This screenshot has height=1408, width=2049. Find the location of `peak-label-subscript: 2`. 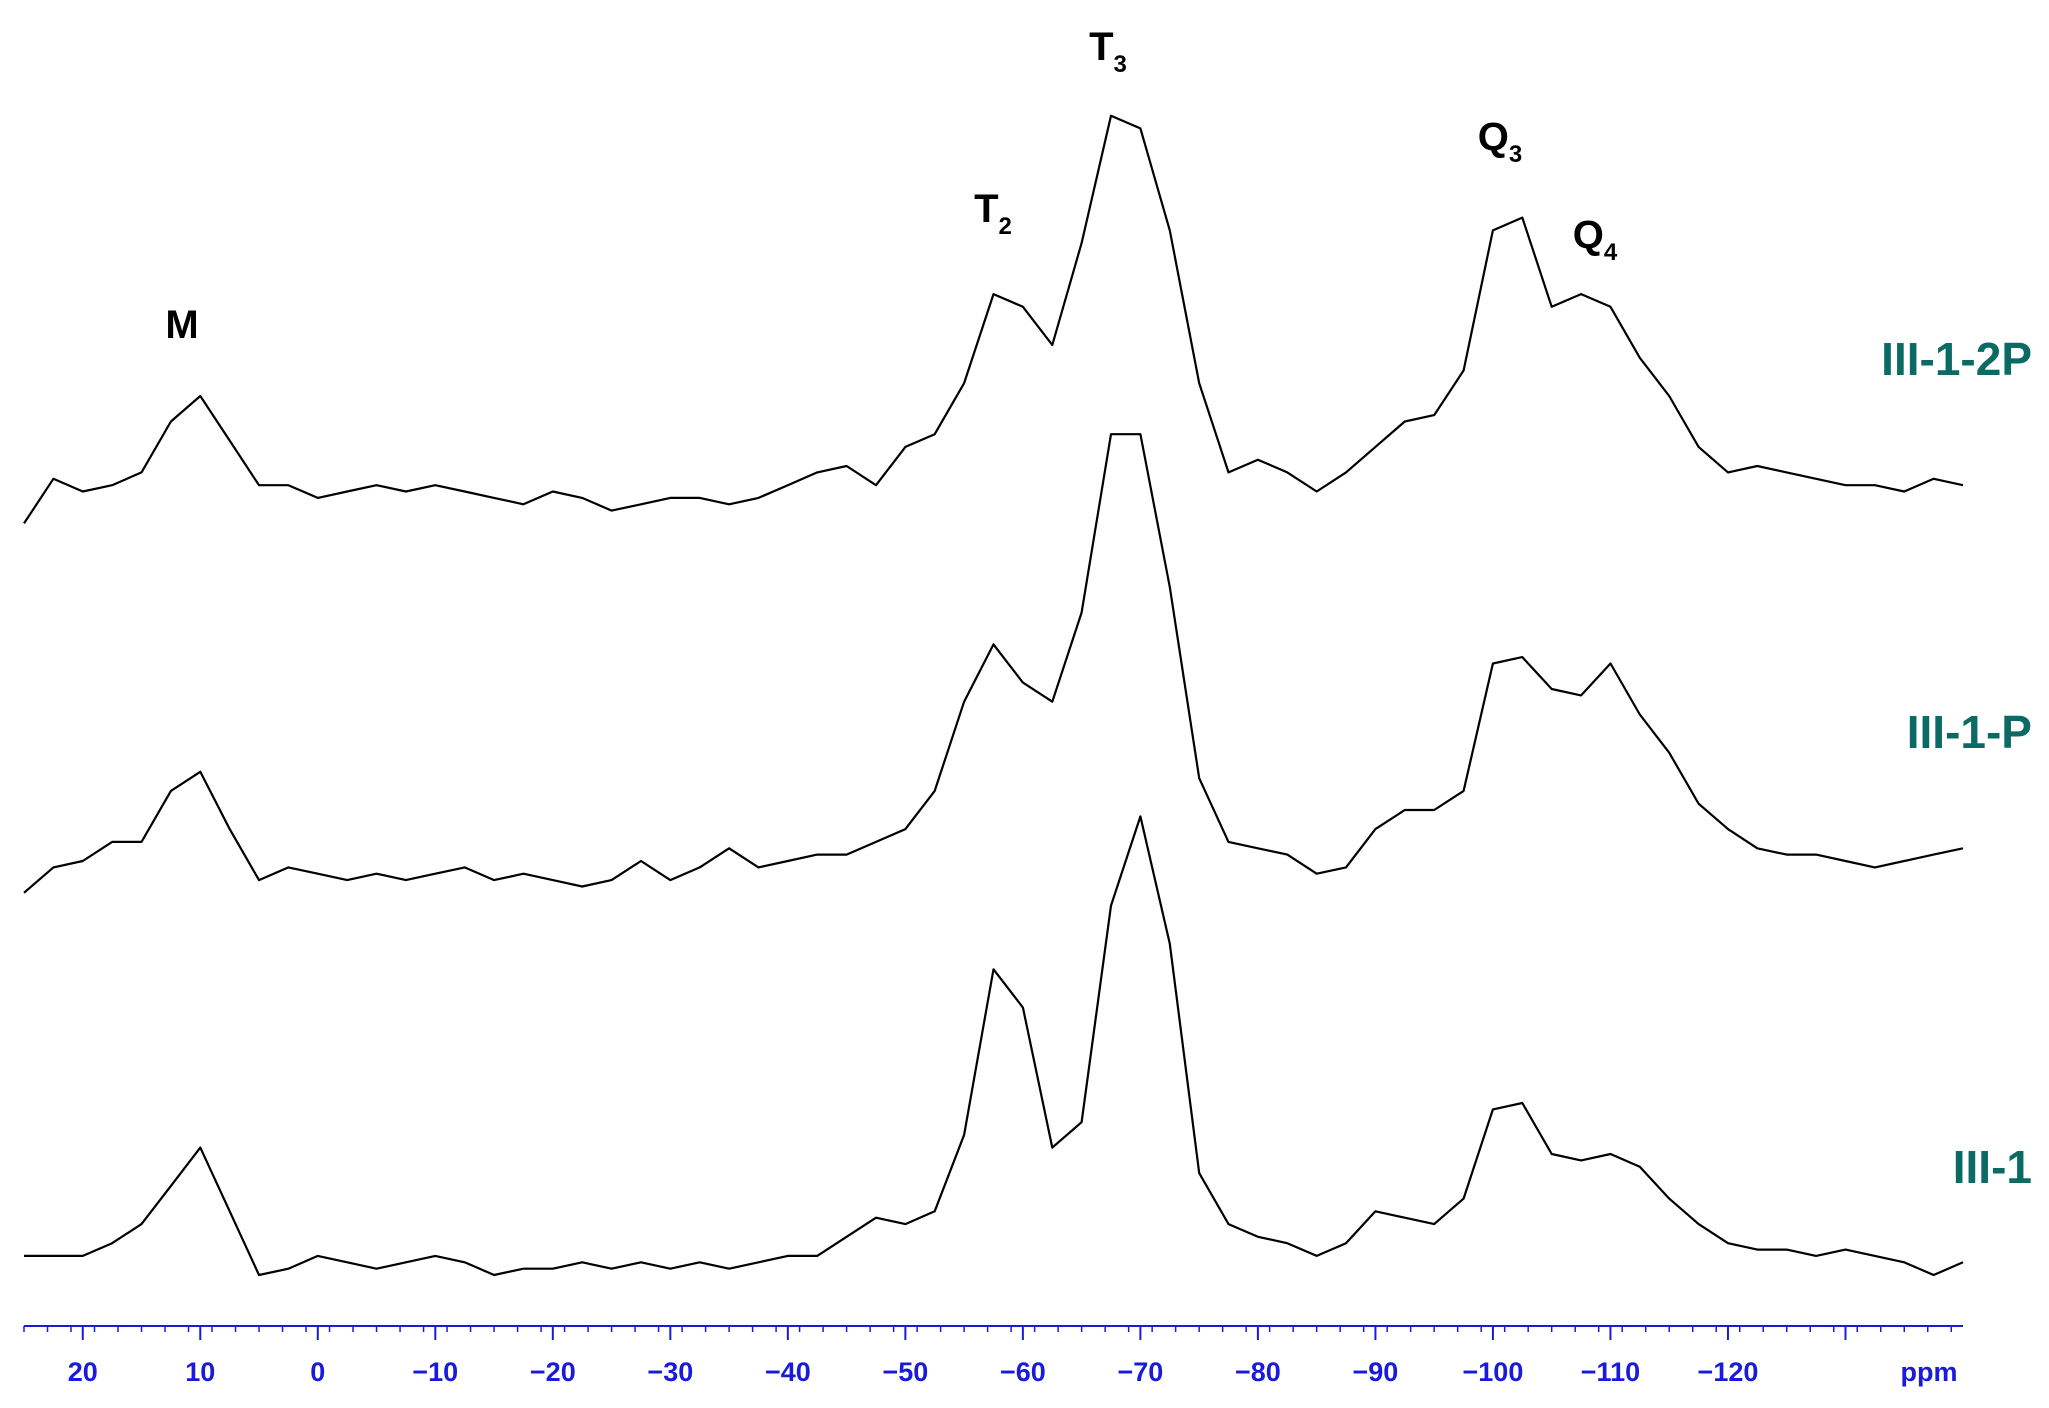

peak-label-subscript: 2 is located at coordinates (1005, 226).